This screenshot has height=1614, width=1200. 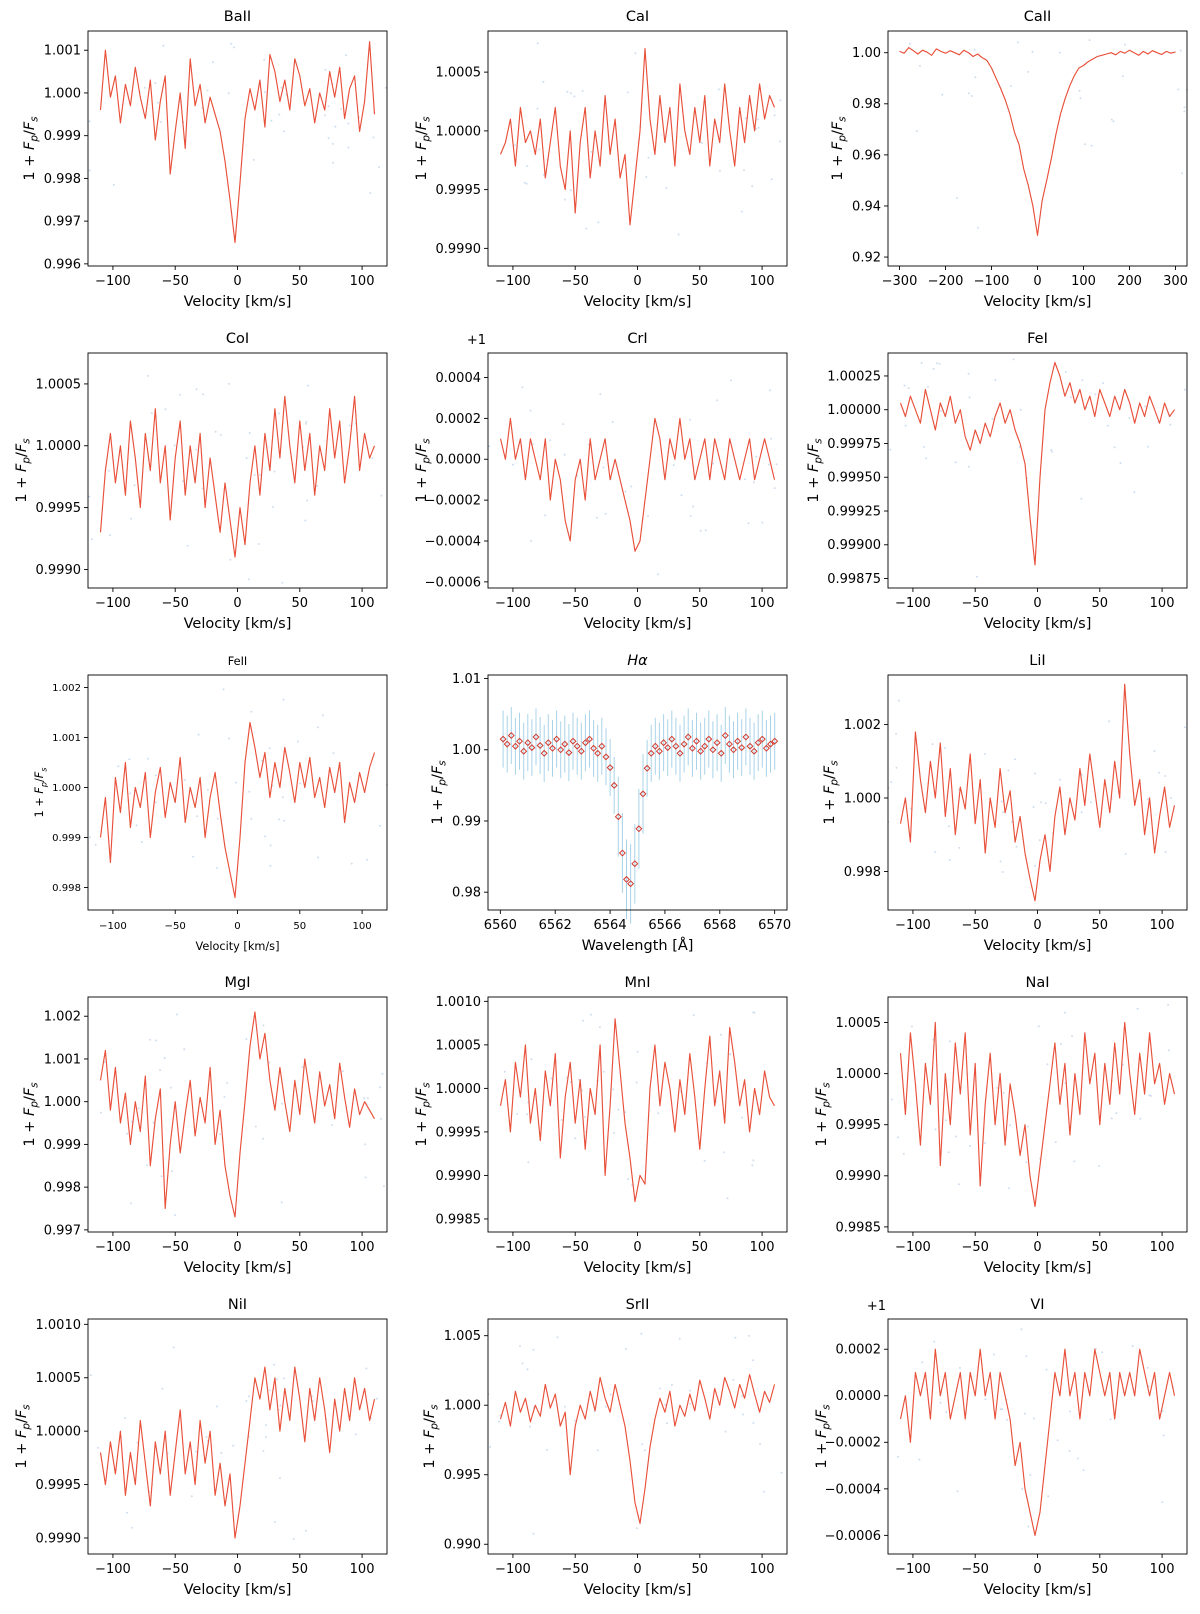 What do you see at coordinates (462, 1336) in the screenshot?
I see `y-tick-label: 1.005` at bounding box center [462, 1336].